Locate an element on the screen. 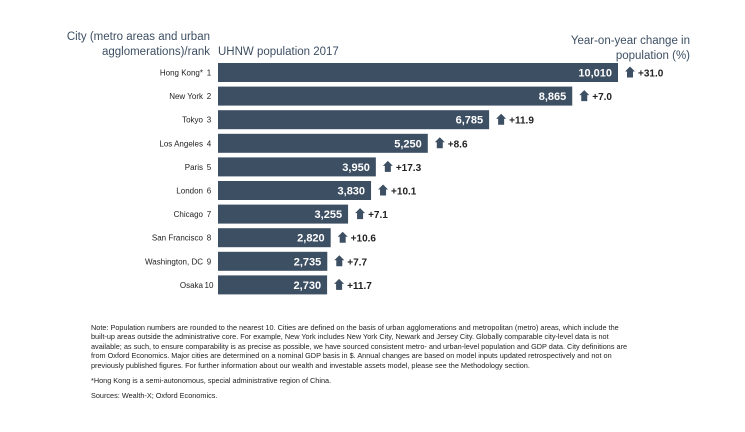 This screenshot has width=745, height=432. change-label: +7.7 is located at coordinates (357, 262).